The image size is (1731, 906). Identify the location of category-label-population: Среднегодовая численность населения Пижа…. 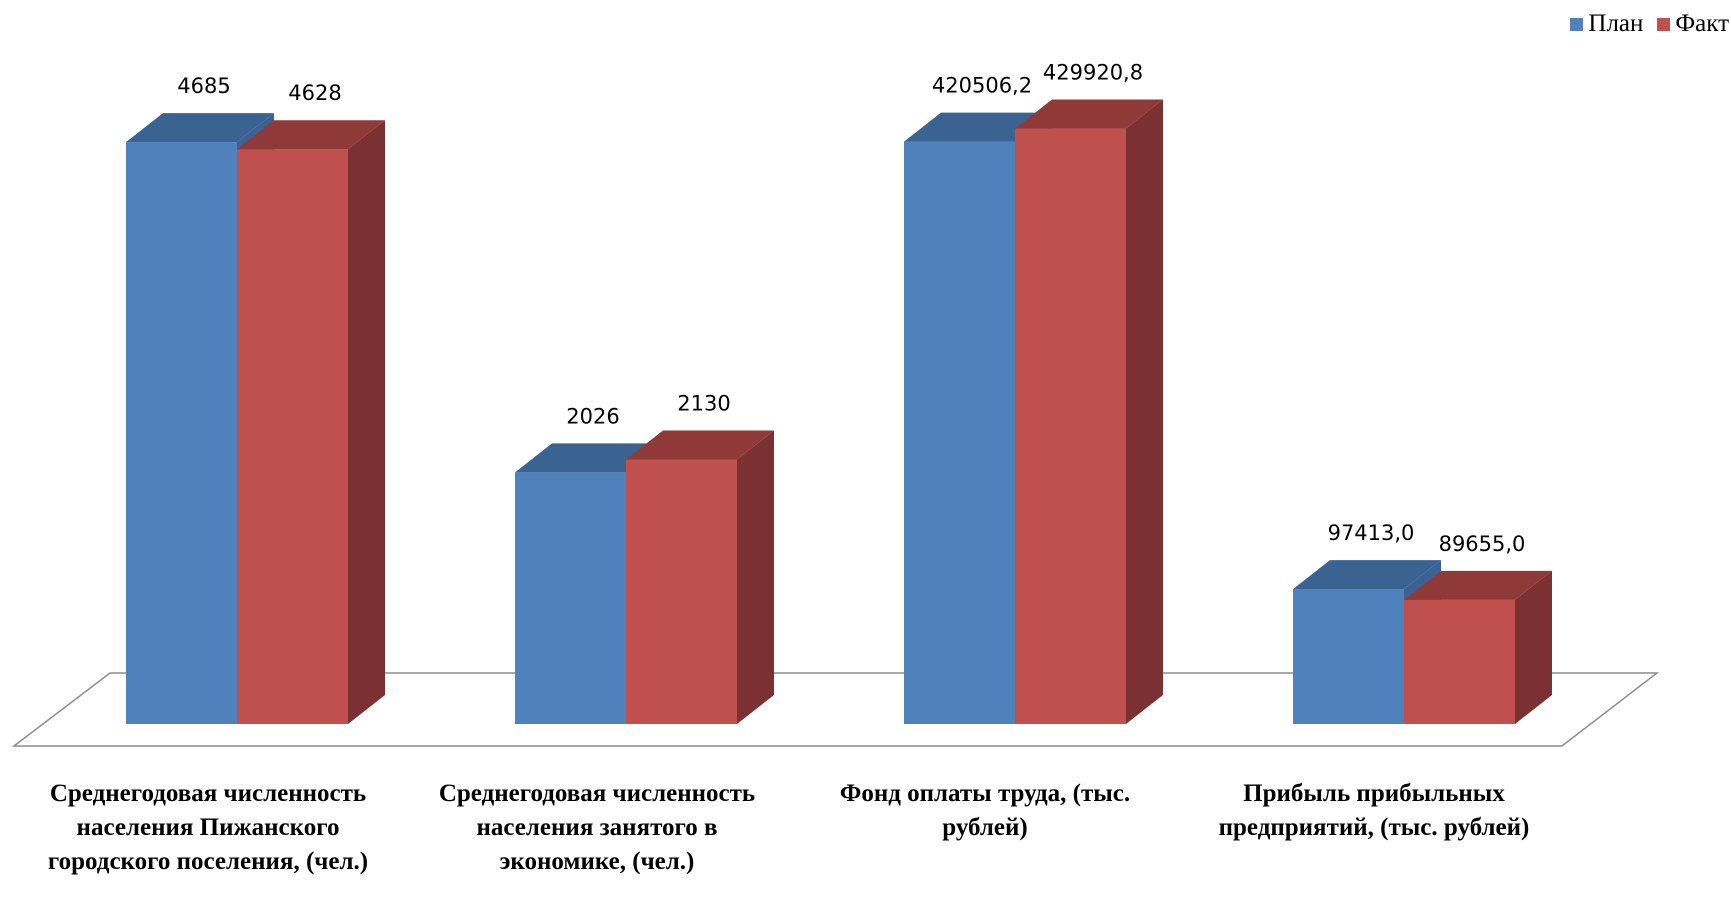
(208, 827).